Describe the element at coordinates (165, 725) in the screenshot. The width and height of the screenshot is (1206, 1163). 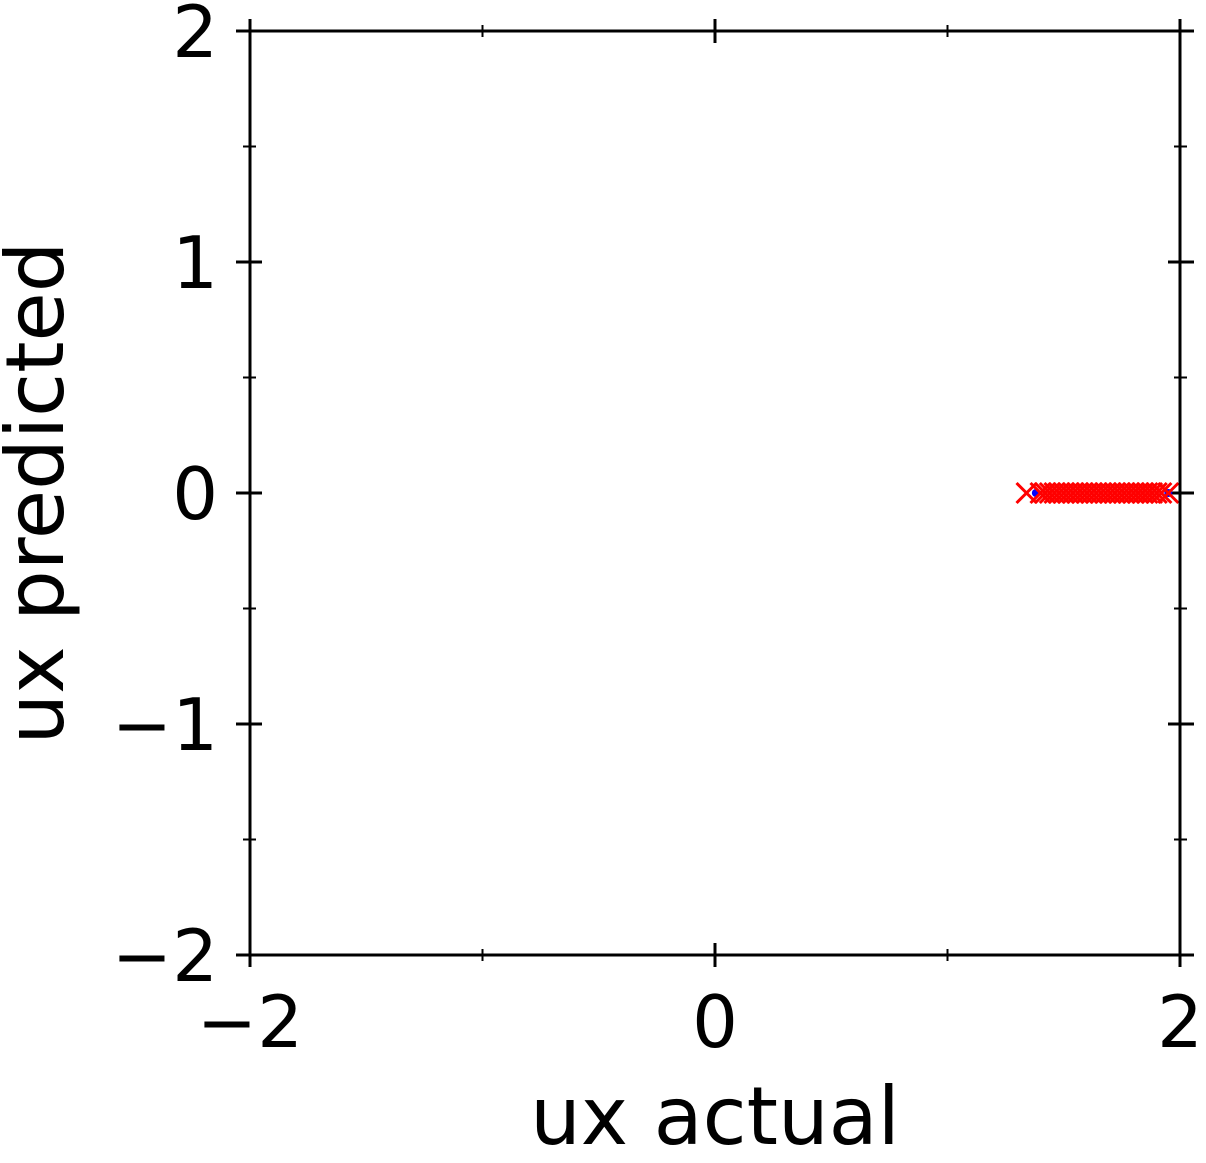
I see `y-tick-label: −1` at that location.